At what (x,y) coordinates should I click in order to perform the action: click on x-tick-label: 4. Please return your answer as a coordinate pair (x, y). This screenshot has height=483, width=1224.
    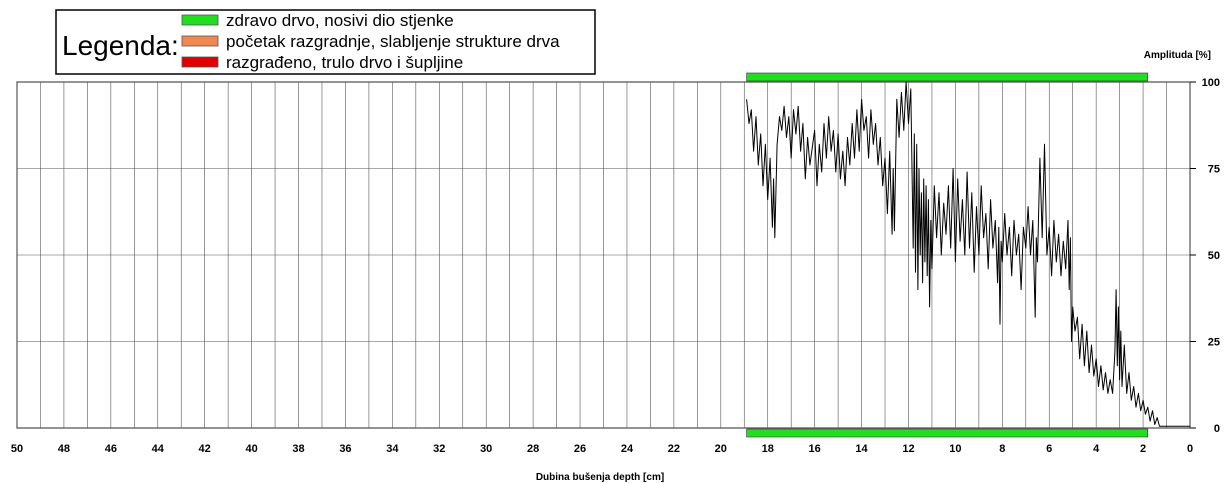
    Looking at the image, I should click on (1096, 449).